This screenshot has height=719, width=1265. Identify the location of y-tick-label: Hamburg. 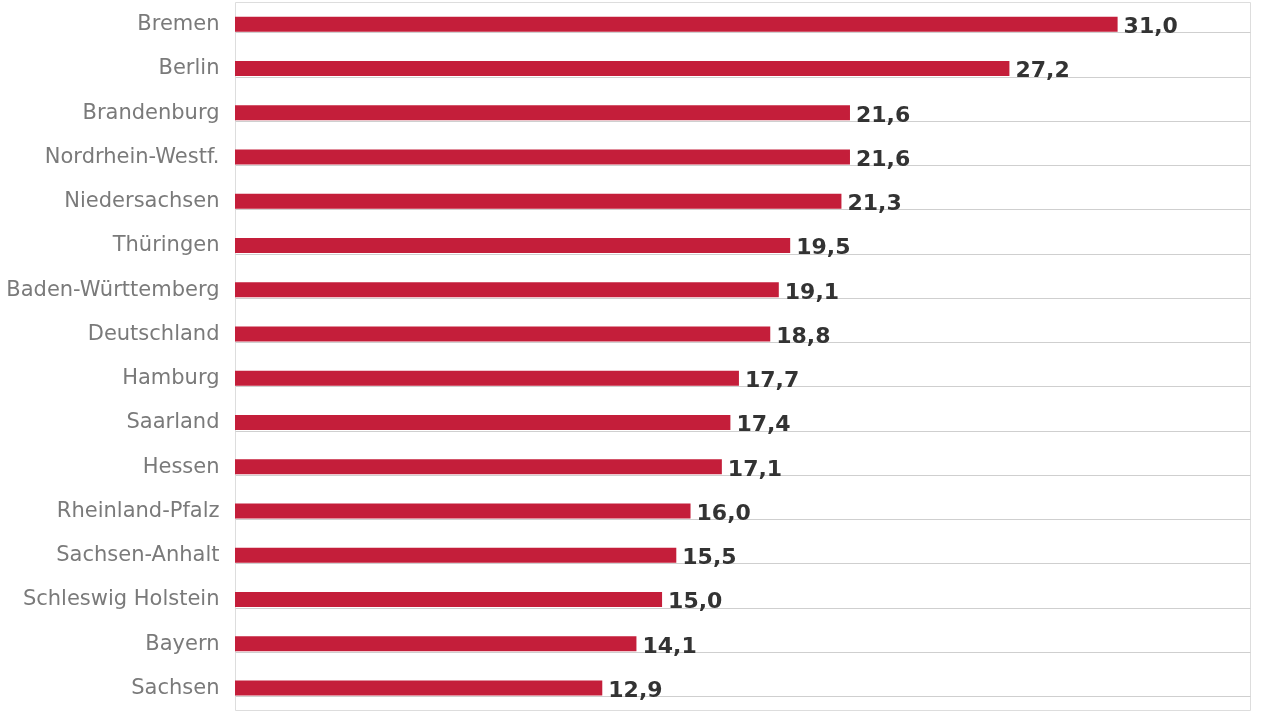
(171, 377).